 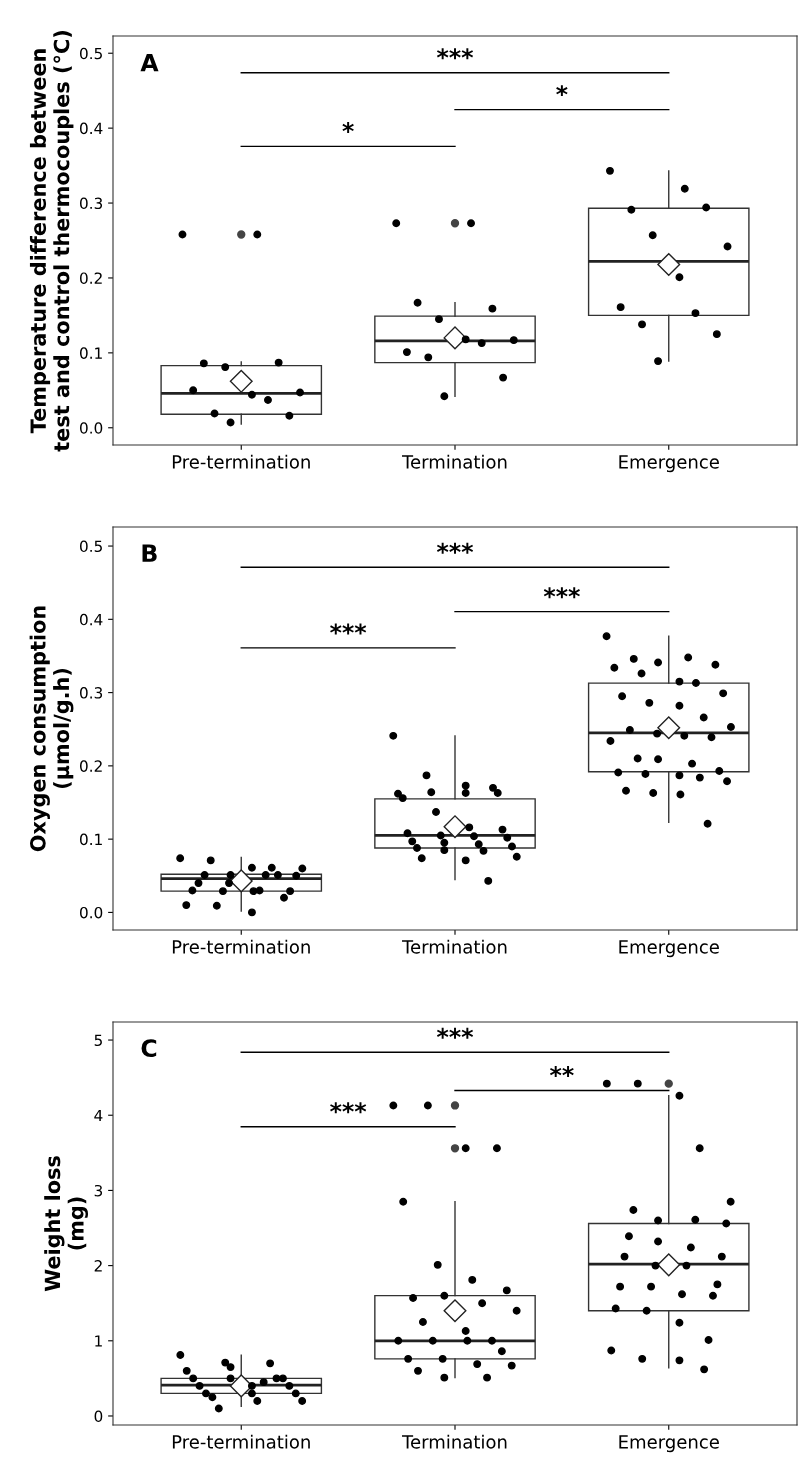 What do you see at coordinates (98, 1190) in the screenshot?
I see `y-tick-label: 3` at bounding box center [98, 1190].